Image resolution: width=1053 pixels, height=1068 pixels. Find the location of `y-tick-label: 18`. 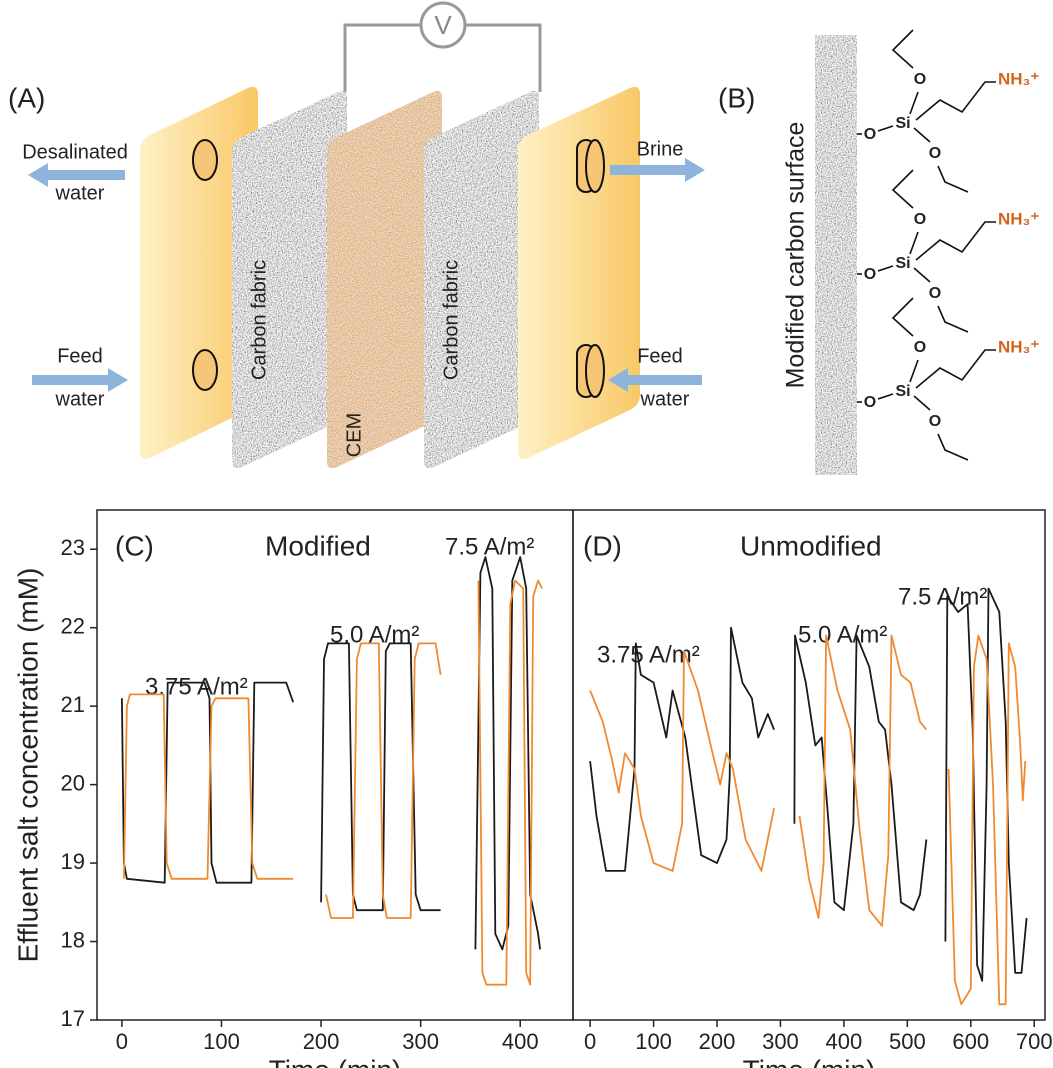

y-tick-label: 18 is located at coordinates (73, 939).